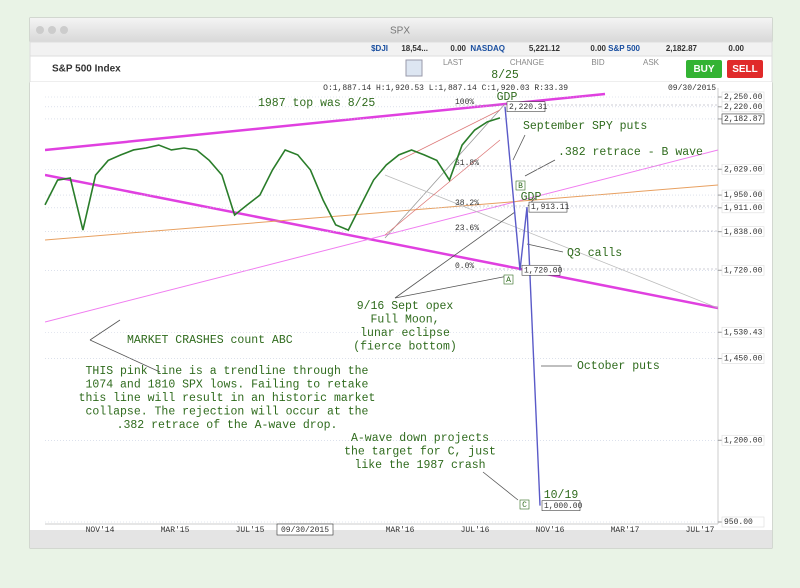 The height and width of the screenshot is (588, 800). I want to click on price-box-label: 1,913.11, so click(550, 207).